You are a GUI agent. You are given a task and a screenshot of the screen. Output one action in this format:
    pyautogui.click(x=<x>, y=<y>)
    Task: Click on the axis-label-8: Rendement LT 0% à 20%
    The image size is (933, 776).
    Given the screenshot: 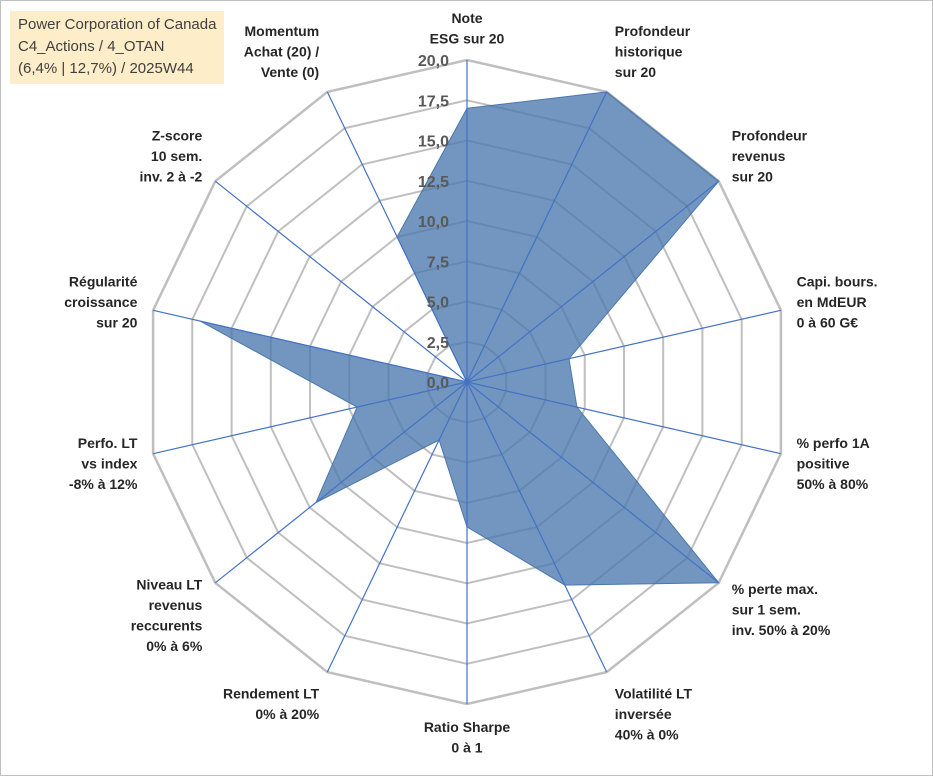 What is the action you would take?
    pyautogui.click(x=271, y=704)
    